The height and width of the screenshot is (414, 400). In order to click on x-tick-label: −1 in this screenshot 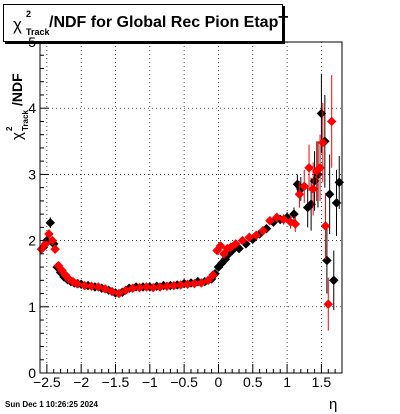, I will do `click(150, 382)`.